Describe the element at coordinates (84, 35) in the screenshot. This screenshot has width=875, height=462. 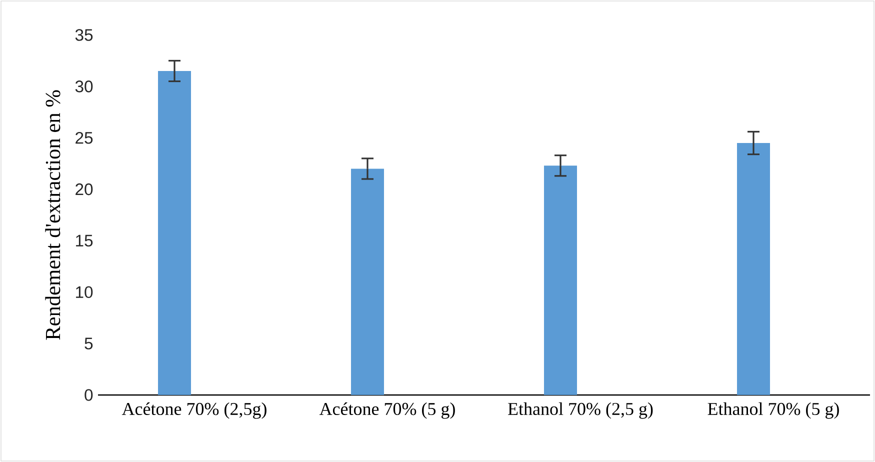
I see `y-tick-label: 35` at that location.